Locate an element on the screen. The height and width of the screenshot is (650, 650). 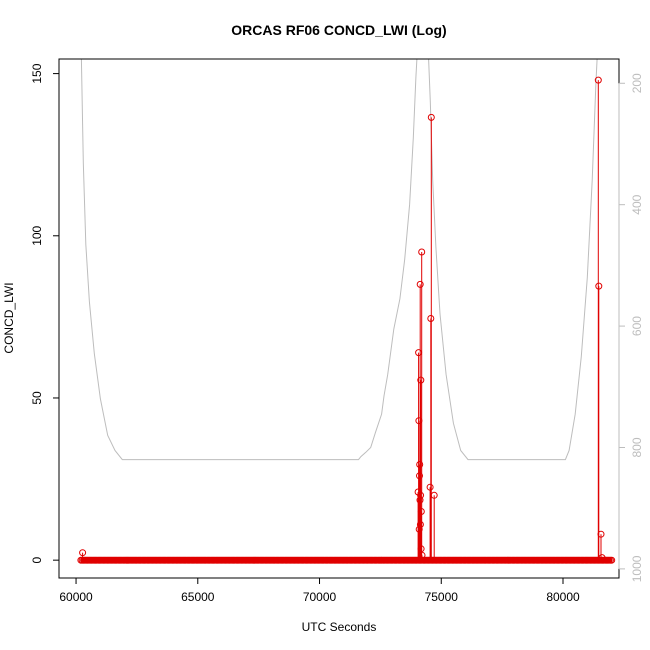
x-tick-label: 70000 is located at coordinates (320, 597).